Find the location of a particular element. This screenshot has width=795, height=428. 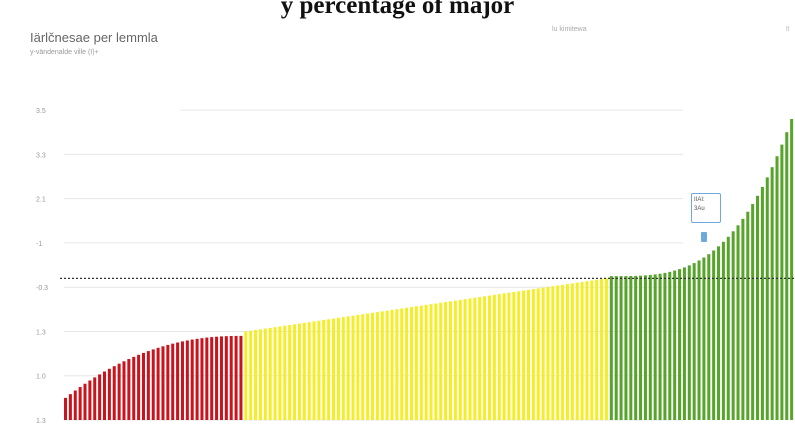

legend-label: lu kimitewa is located at coordinates (569, 29).